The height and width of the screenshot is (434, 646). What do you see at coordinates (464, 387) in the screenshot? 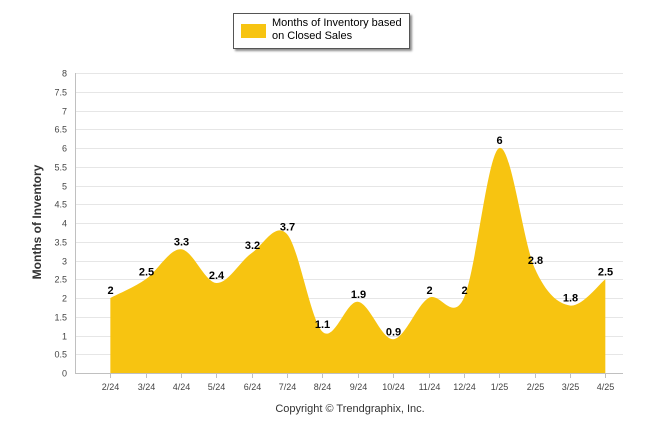
I see `x-tick-label: 12/24` at bounding box center [464, 387].